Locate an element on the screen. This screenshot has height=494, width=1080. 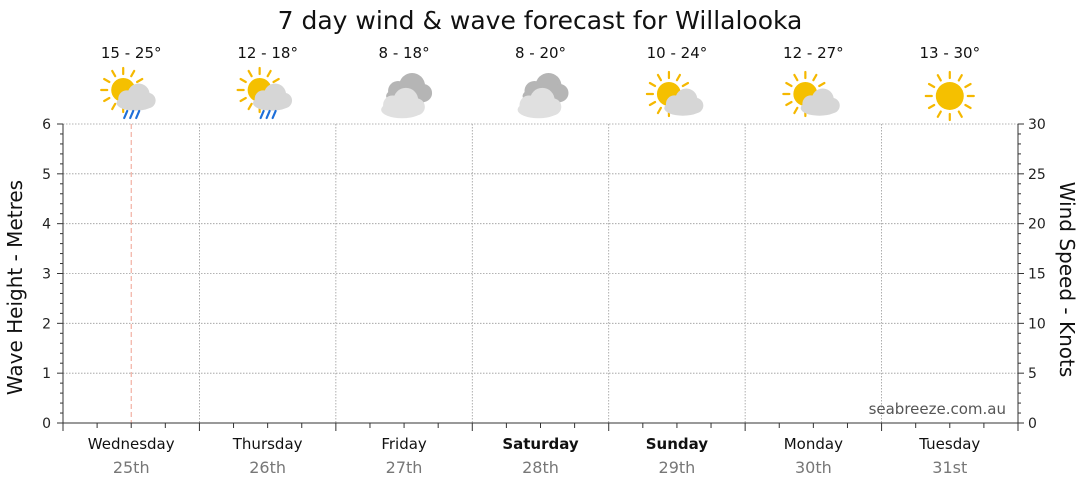
day-date: 28th is located at coordinates (540, 467).